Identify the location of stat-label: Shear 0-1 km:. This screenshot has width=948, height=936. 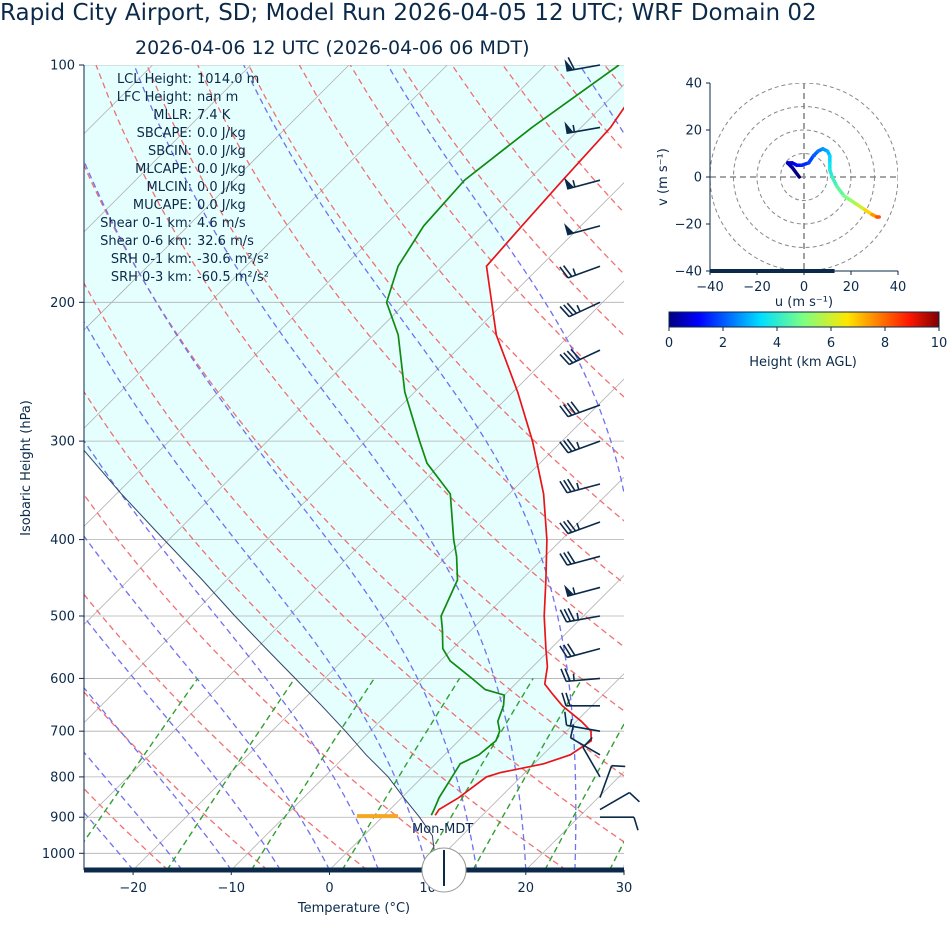
(146, 223).